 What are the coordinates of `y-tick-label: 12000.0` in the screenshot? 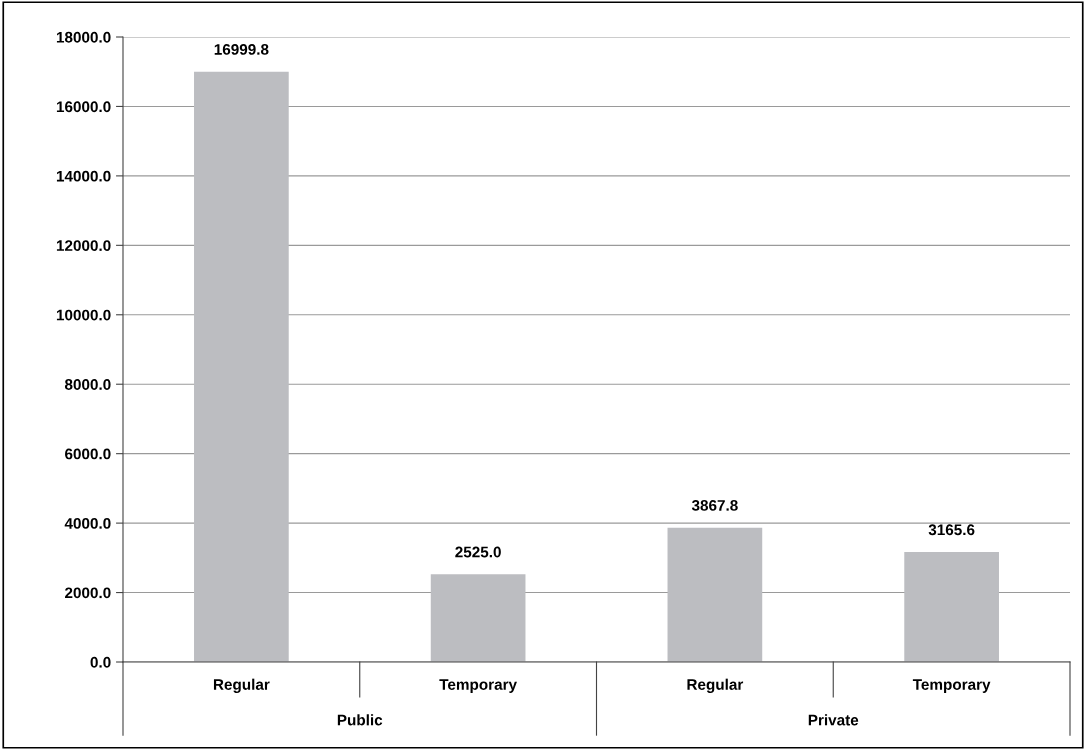 It's located at (83, 246).